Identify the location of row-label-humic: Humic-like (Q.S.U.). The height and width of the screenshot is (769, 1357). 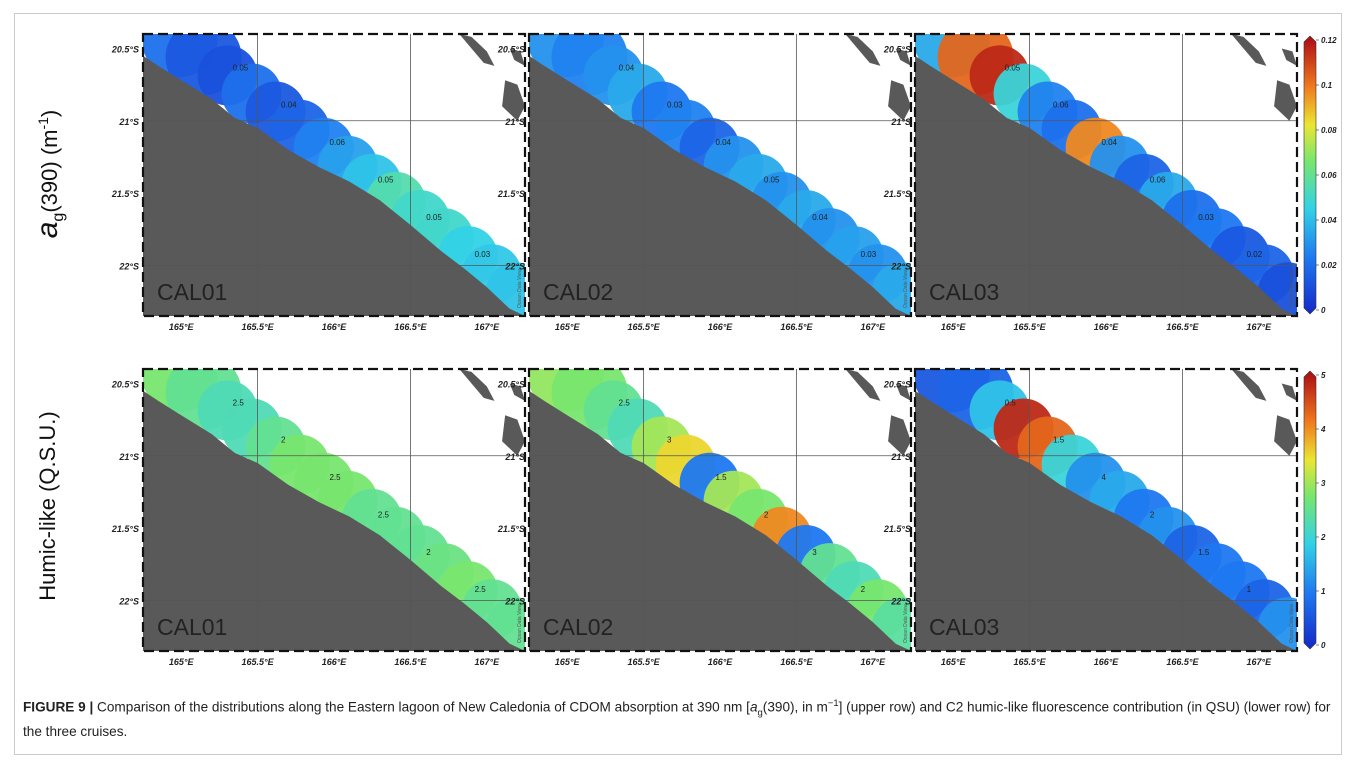
(47, 505).